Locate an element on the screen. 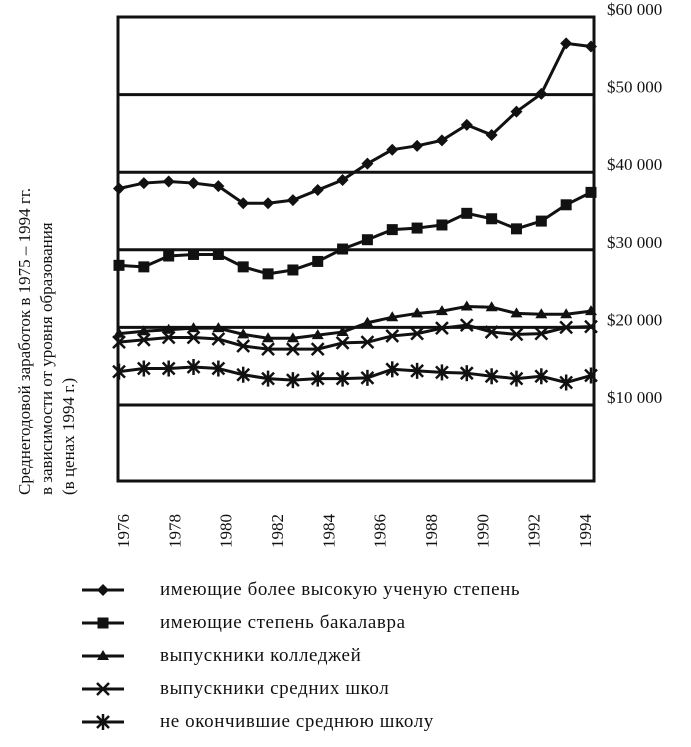  legend-item-doctorate: имеющие более высокую ученую степень is located at coordinates (300, 589).